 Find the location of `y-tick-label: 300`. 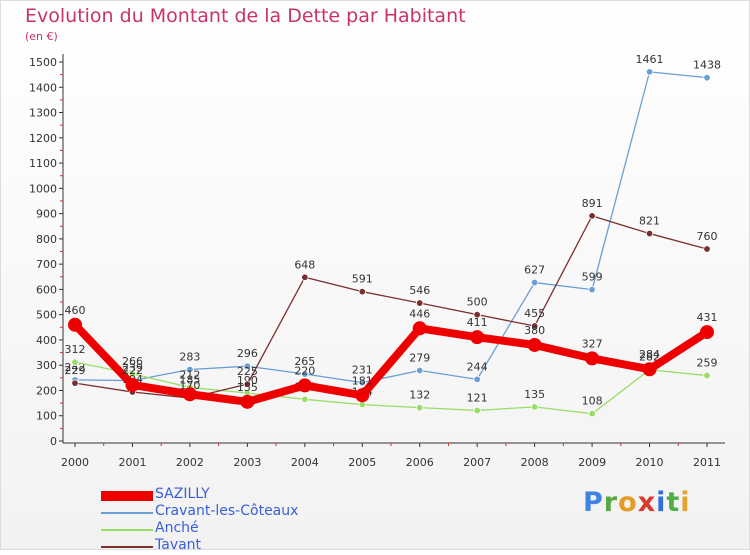

y-tick-label: 300 is located at coordinates (46, 365).